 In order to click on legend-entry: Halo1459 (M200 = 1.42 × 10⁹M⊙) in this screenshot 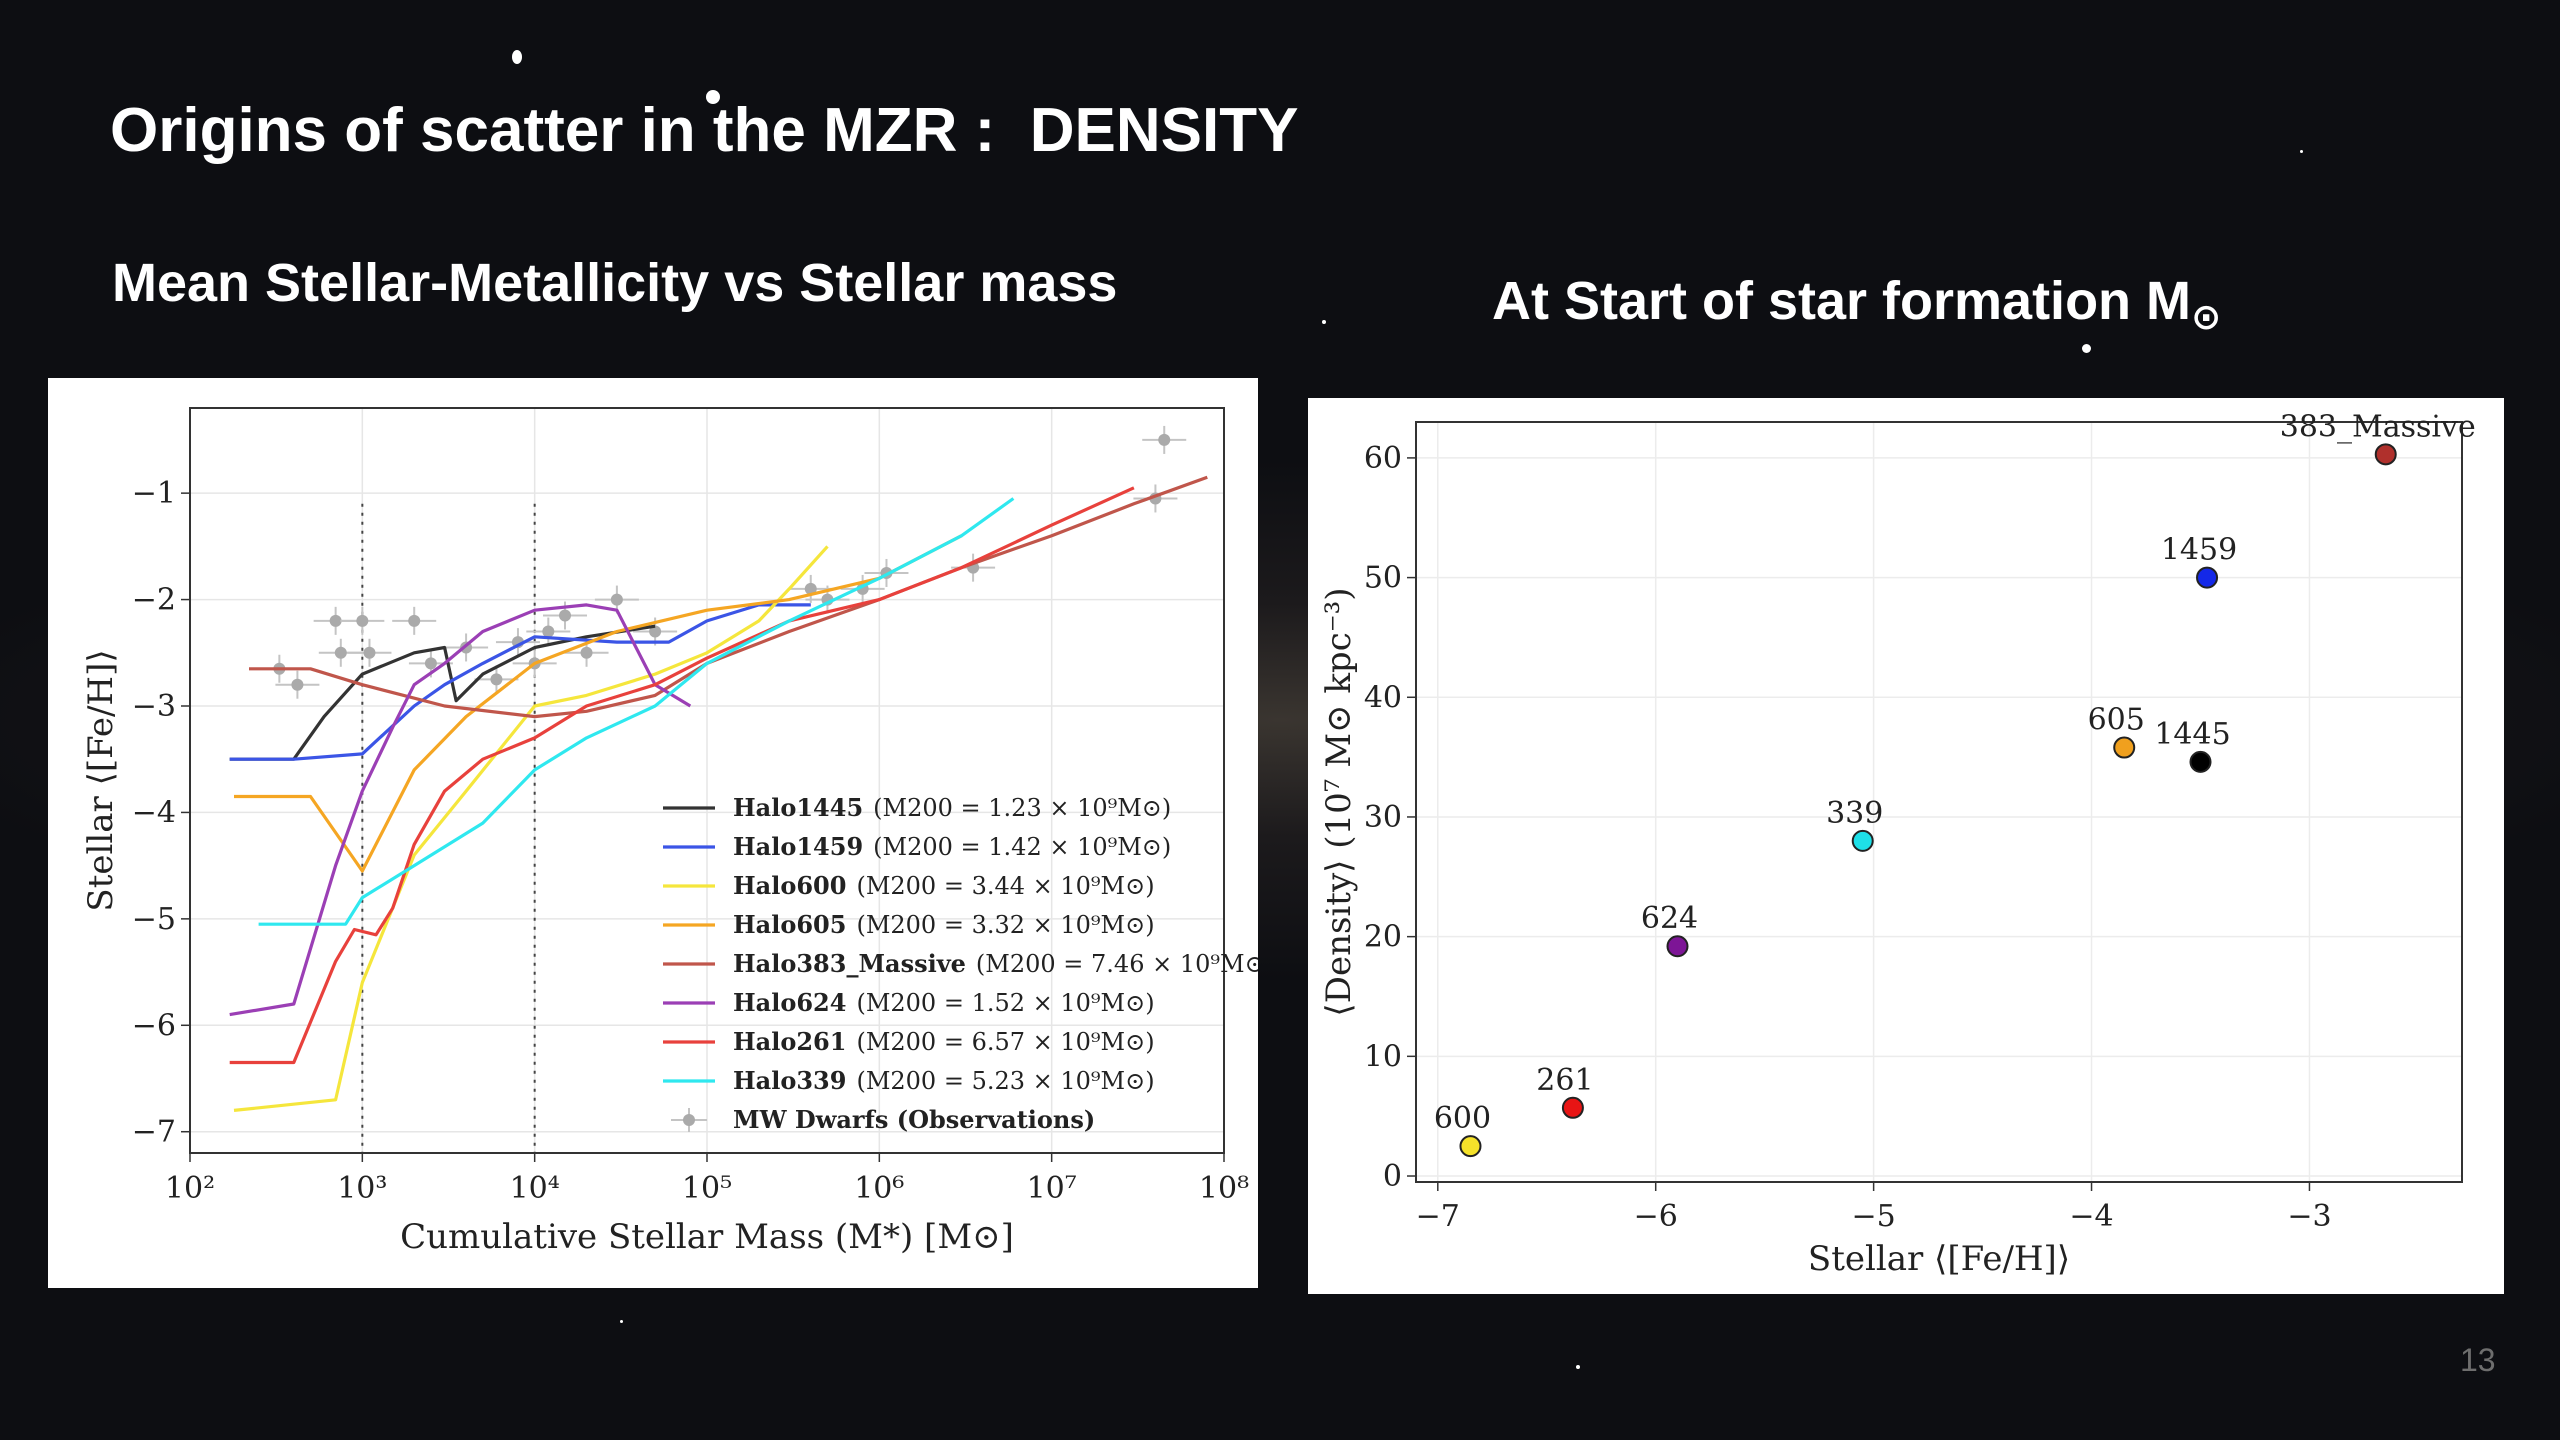, I will do `click(952, 846)`.